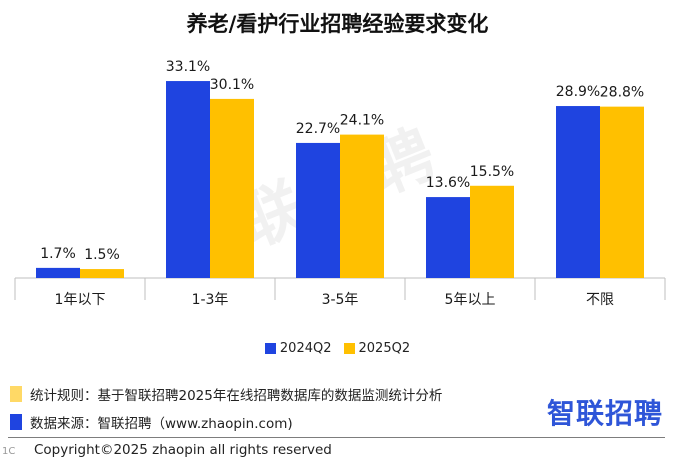  I want to click on data-label-2025q2-2: 24.1%, so click(362, 121).